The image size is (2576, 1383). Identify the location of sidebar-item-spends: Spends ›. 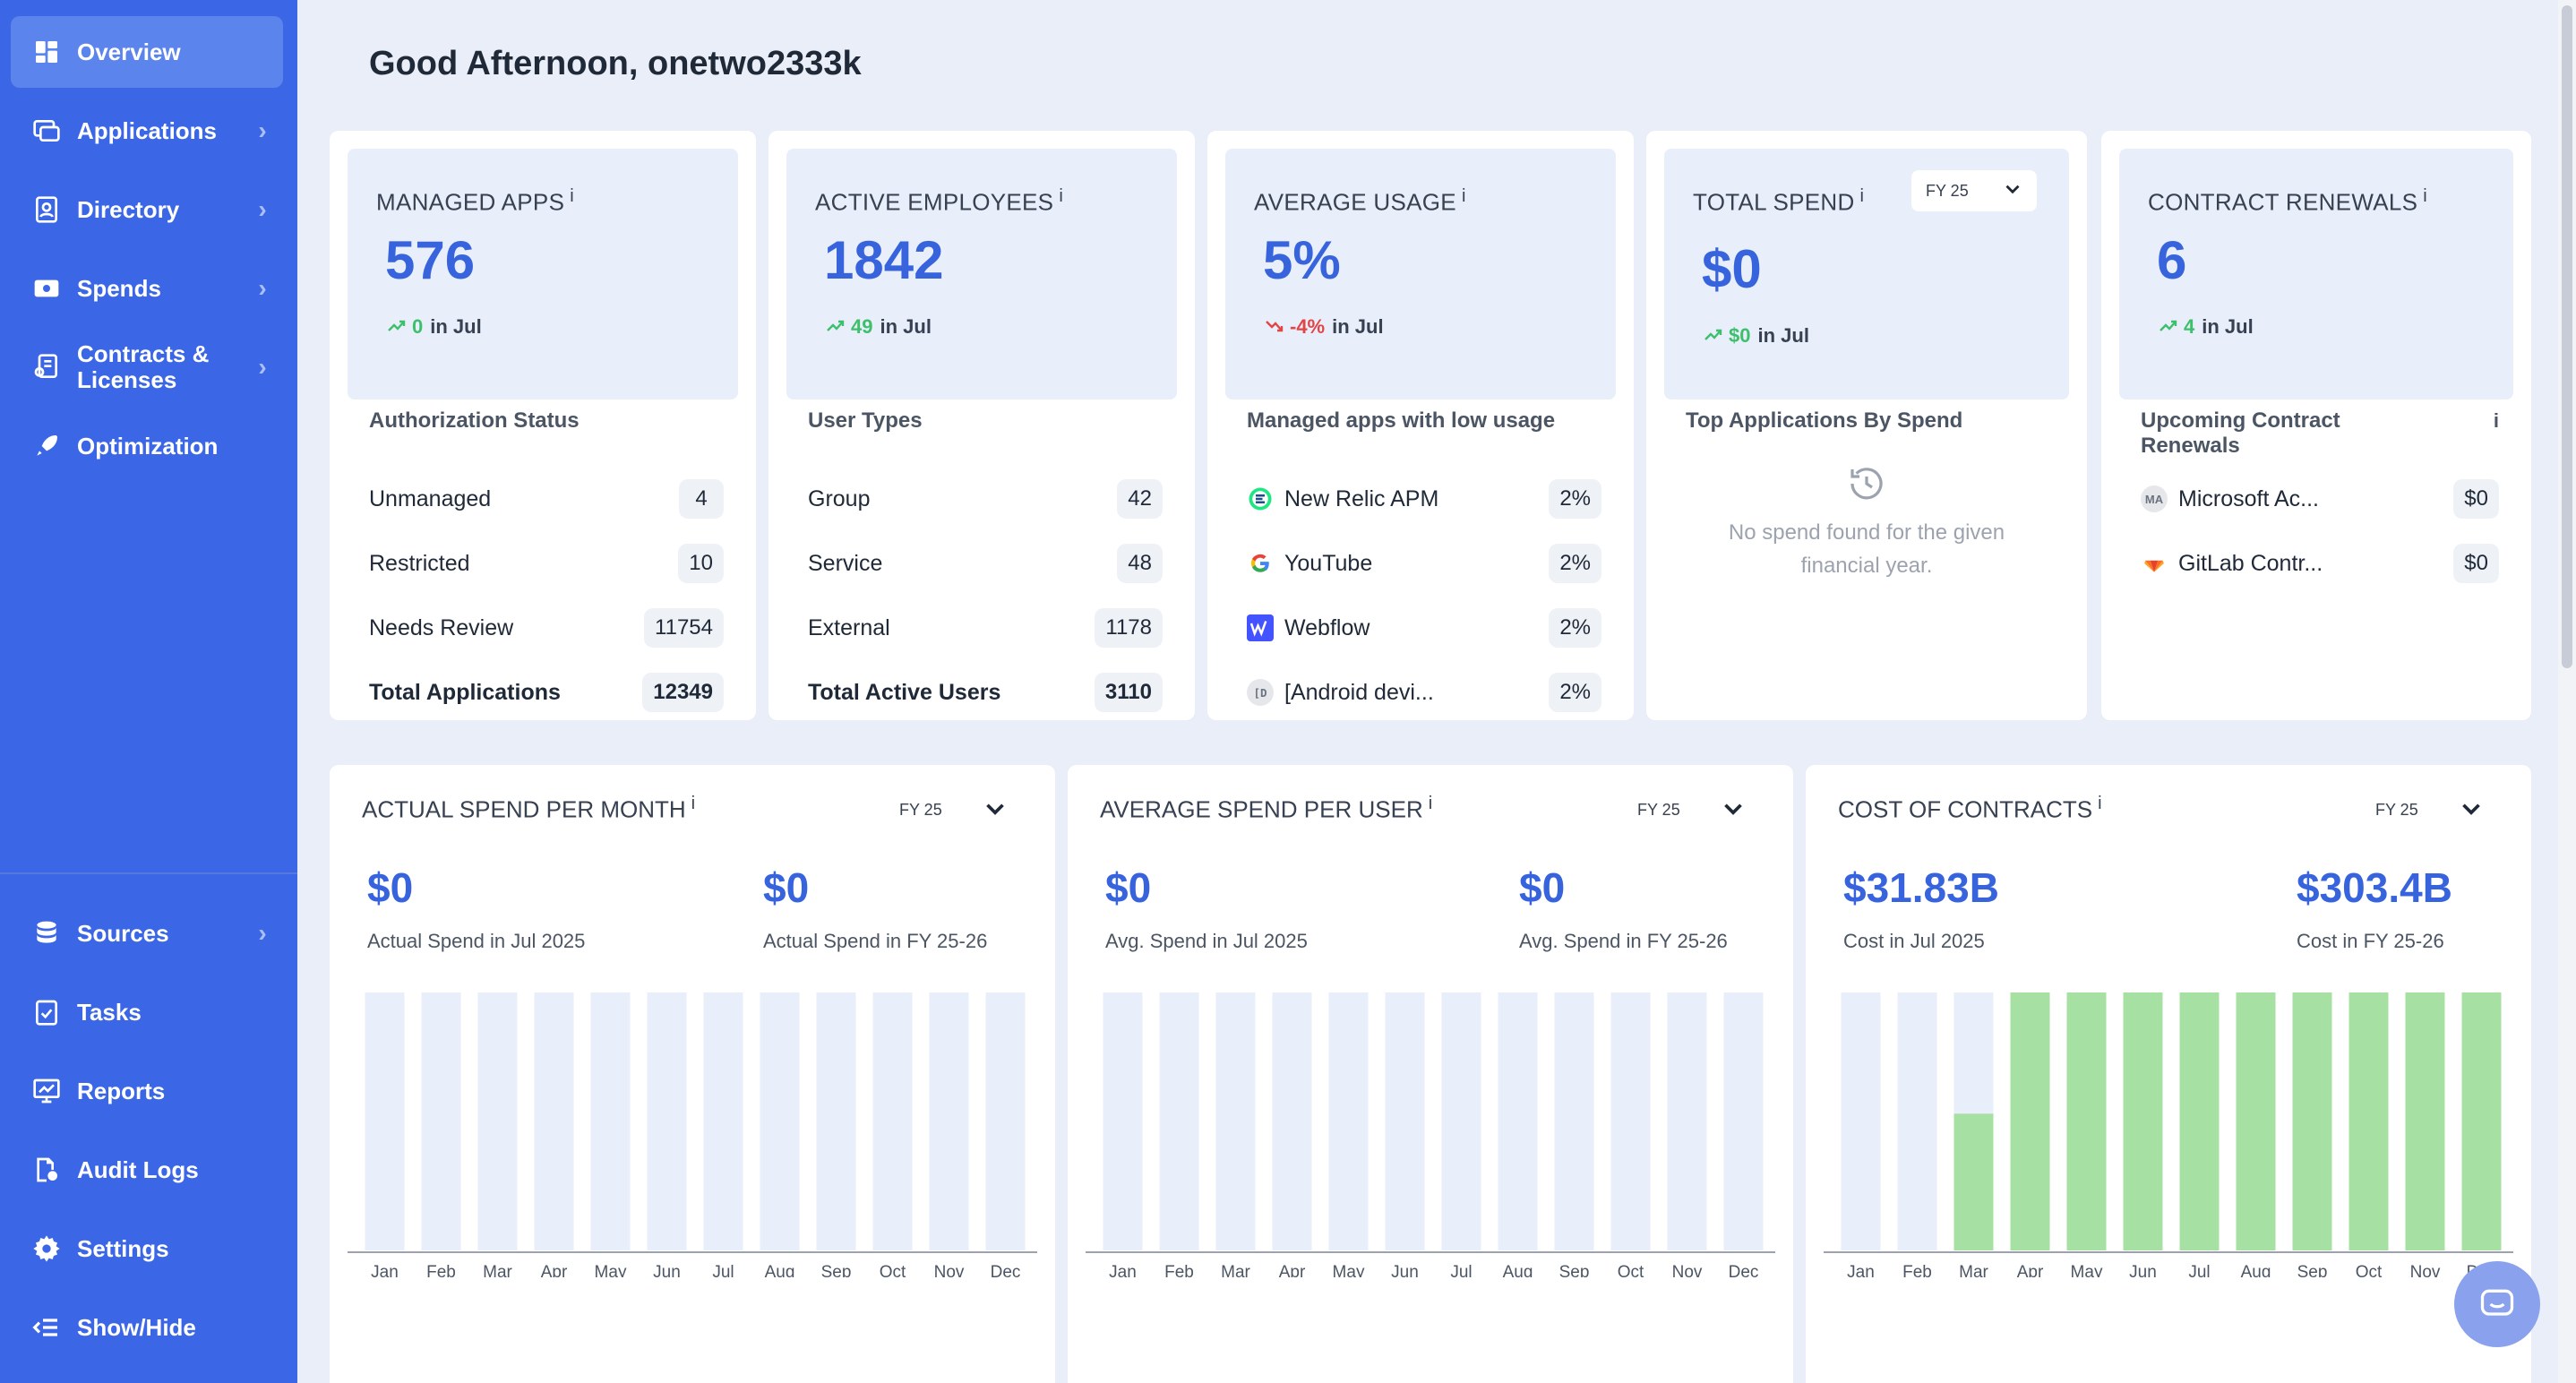
(147, 288).